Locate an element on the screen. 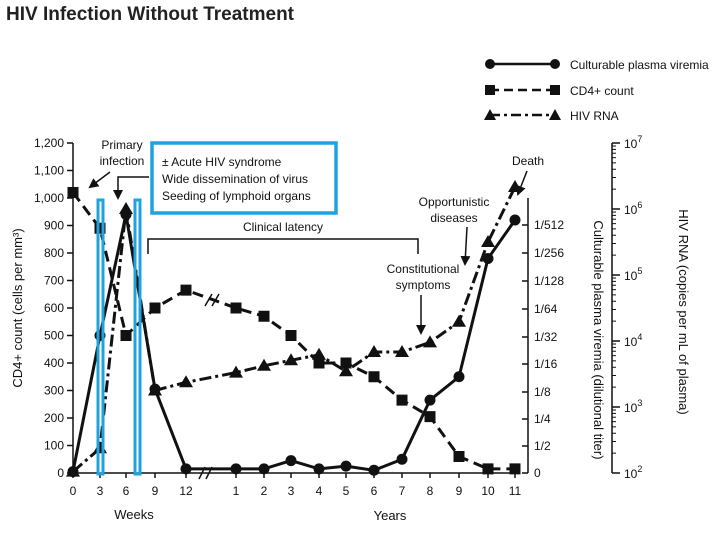 This screenshot has height=540, width=728. mid-tick-label: 1/64 is located at coordinates (546, 309).